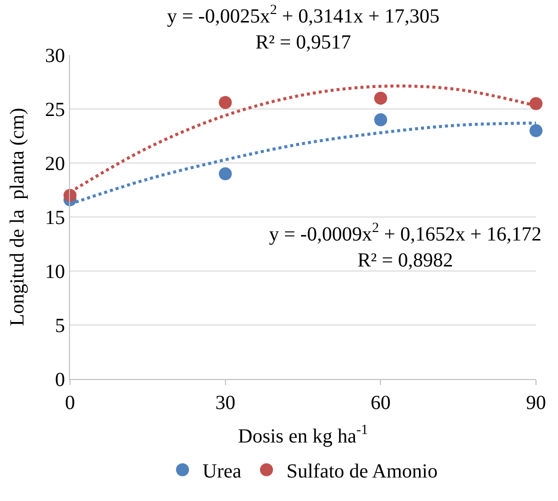  What do you see at coordinates (55, 164) in the screenshot?
I see `y-tick-label: 20` at bounding box center [55, 164].